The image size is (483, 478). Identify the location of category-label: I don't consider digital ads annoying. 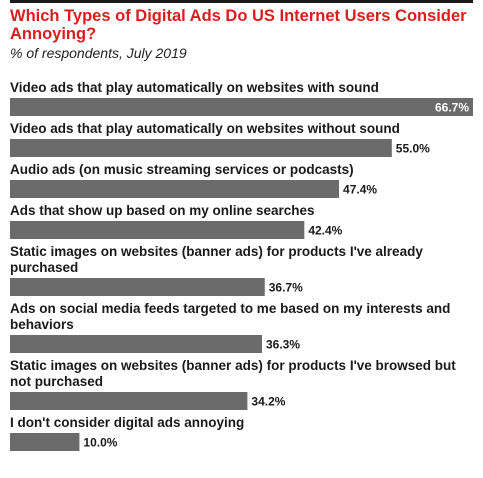
(127, 422).